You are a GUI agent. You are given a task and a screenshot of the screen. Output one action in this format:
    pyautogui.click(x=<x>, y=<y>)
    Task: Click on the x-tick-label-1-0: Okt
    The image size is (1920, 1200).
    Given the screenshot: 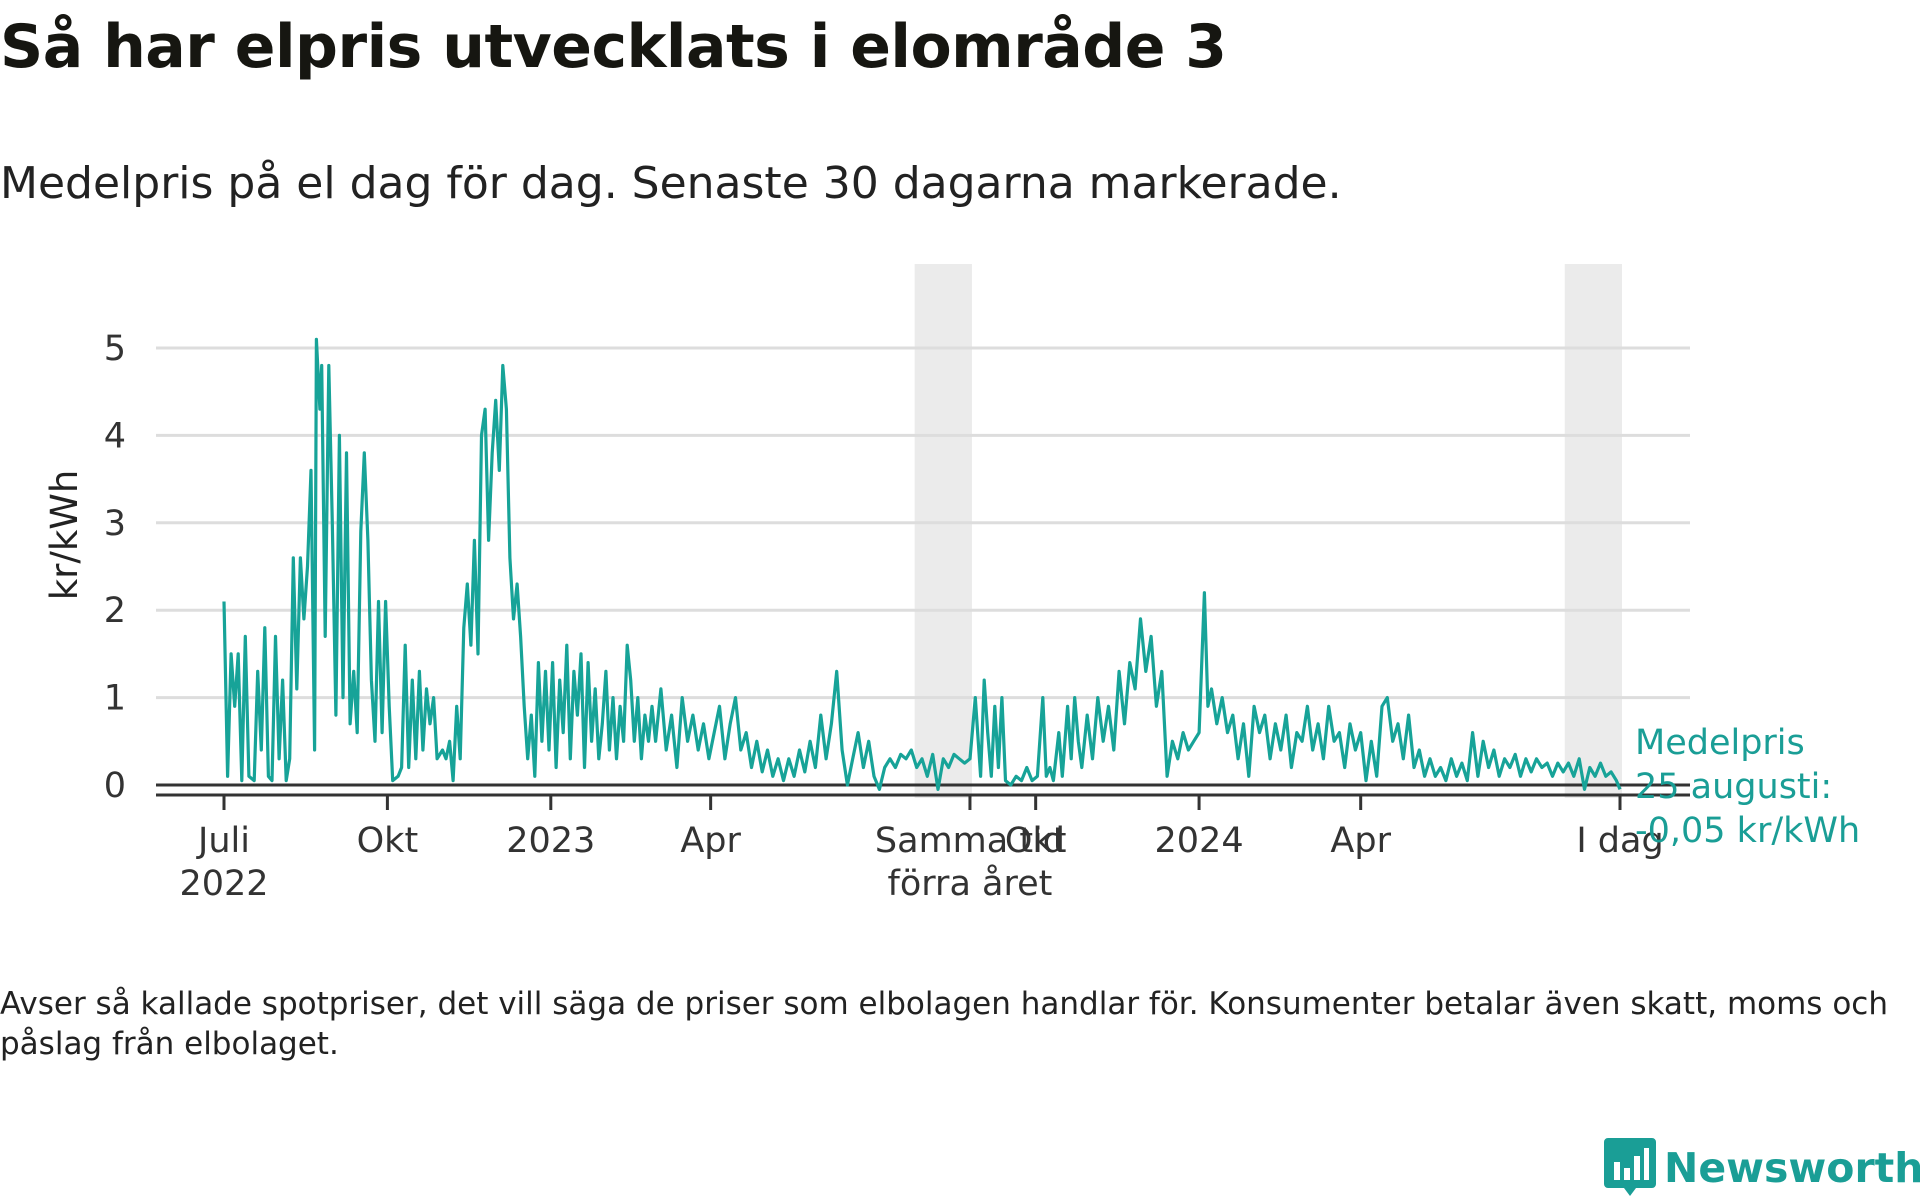 What is the action you would take?
    pyautogui.click(x=388, y=841)
    